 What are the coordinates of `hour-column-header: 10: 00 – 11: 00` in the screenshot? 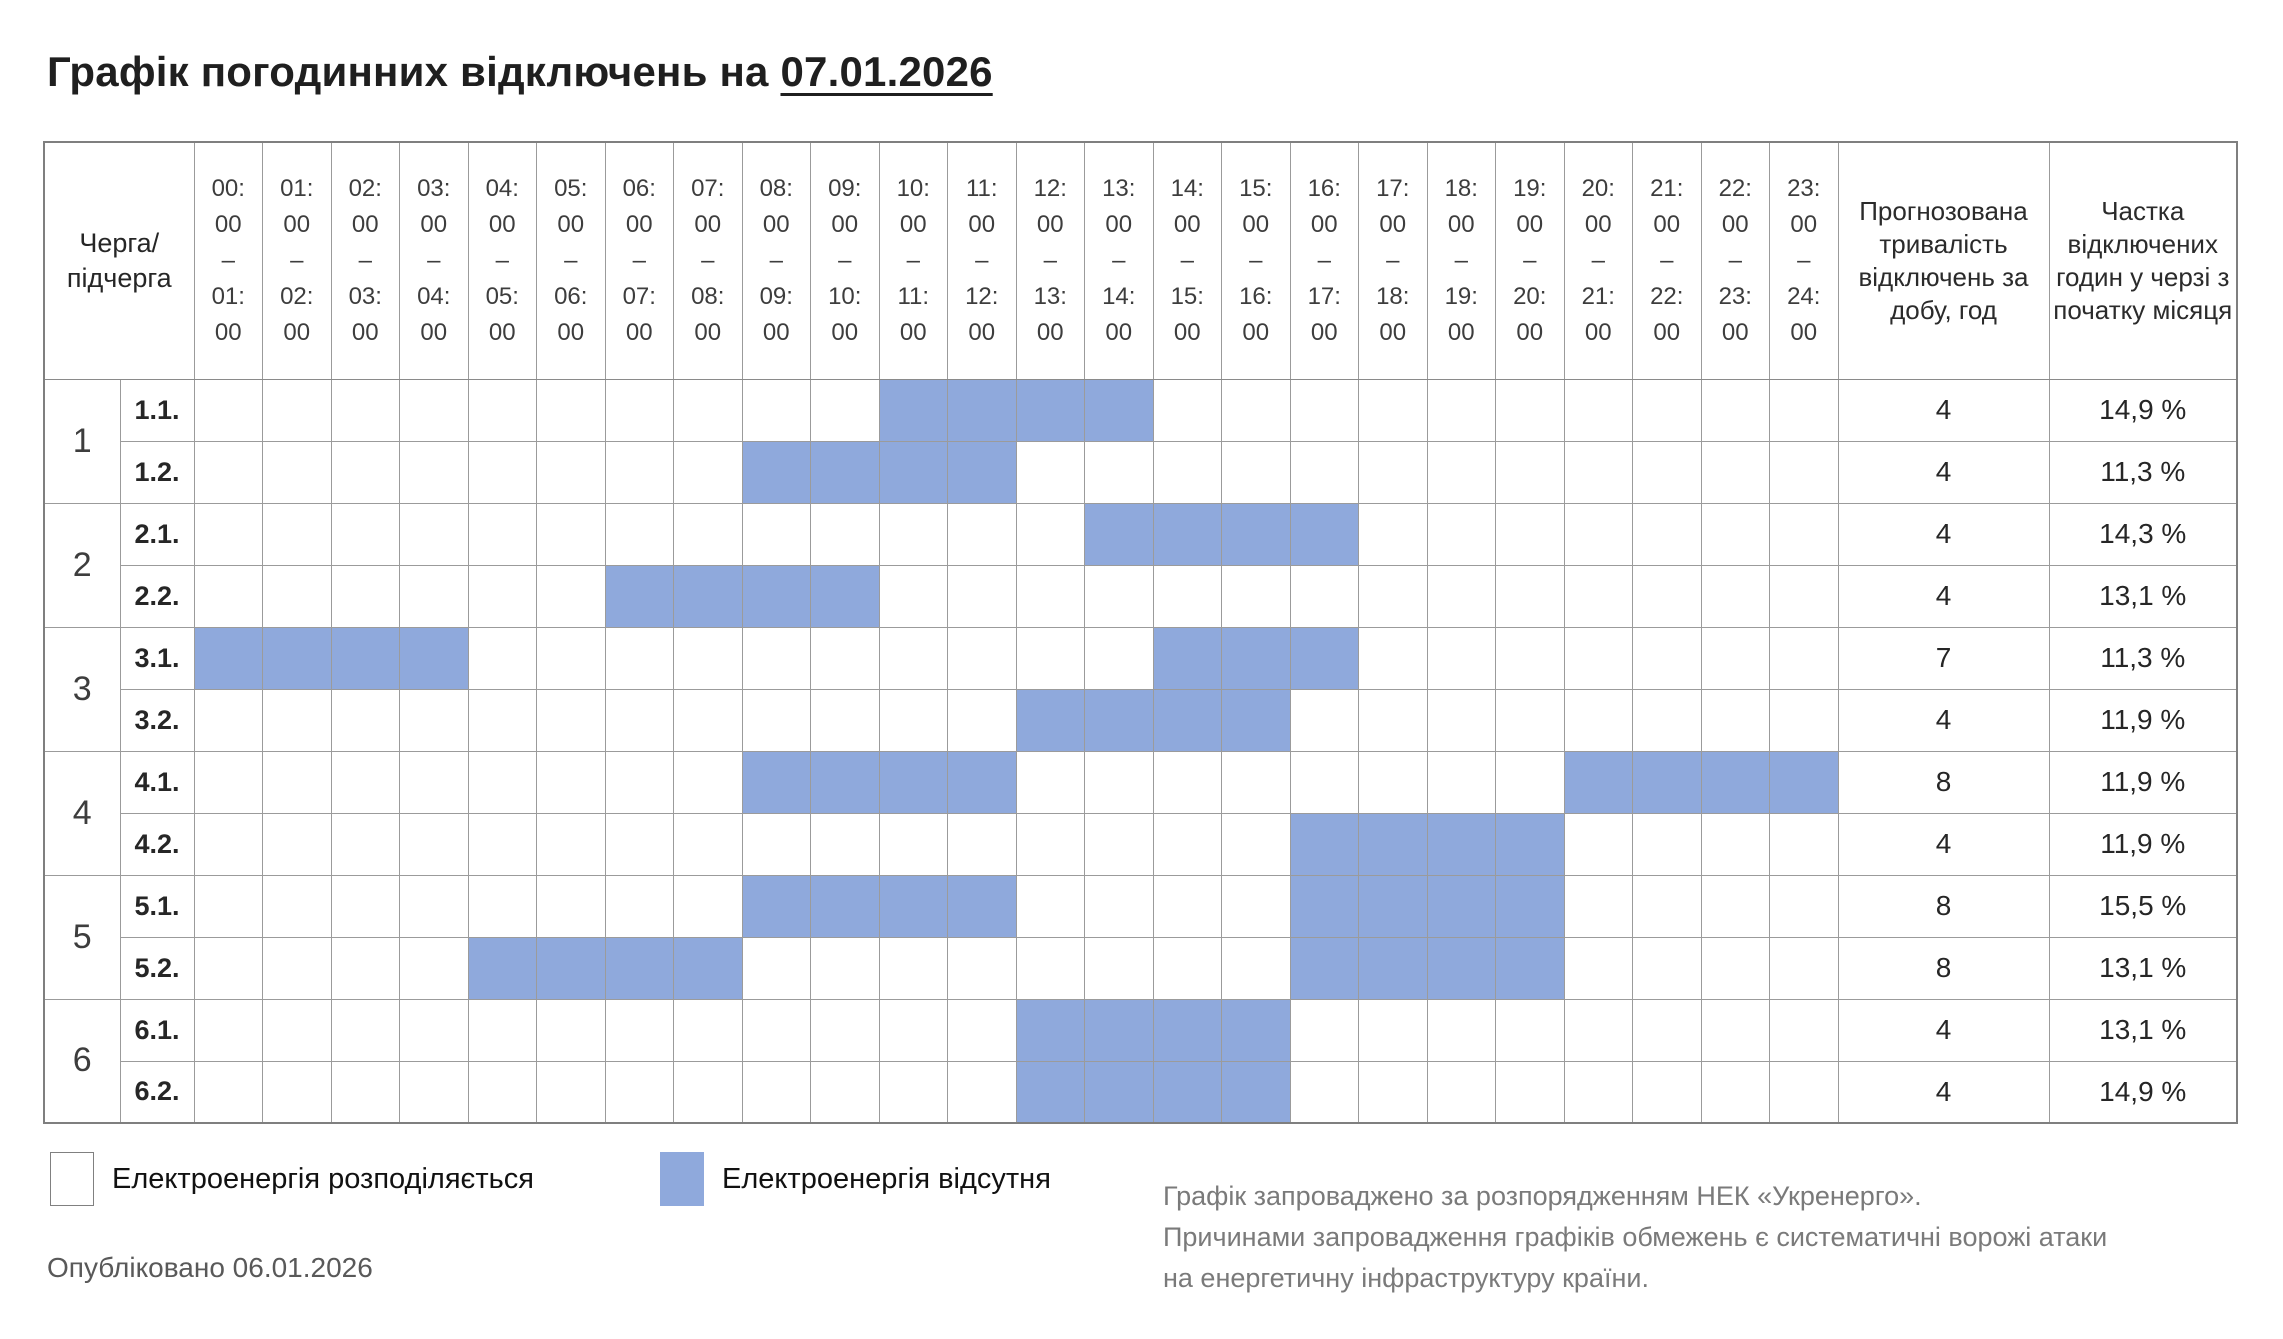 It's located at (913, 260).